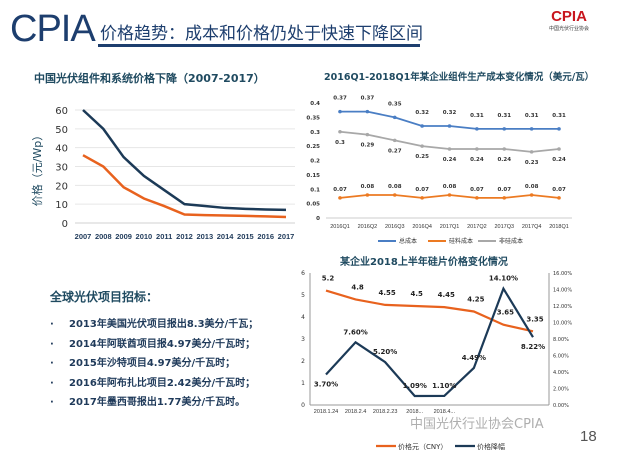 Image resolution: width=619 pixels, height=455 pixels. Describe the element at coordinates (368, 99) in the screenshot. I see `data-label: 0.37` at that location.